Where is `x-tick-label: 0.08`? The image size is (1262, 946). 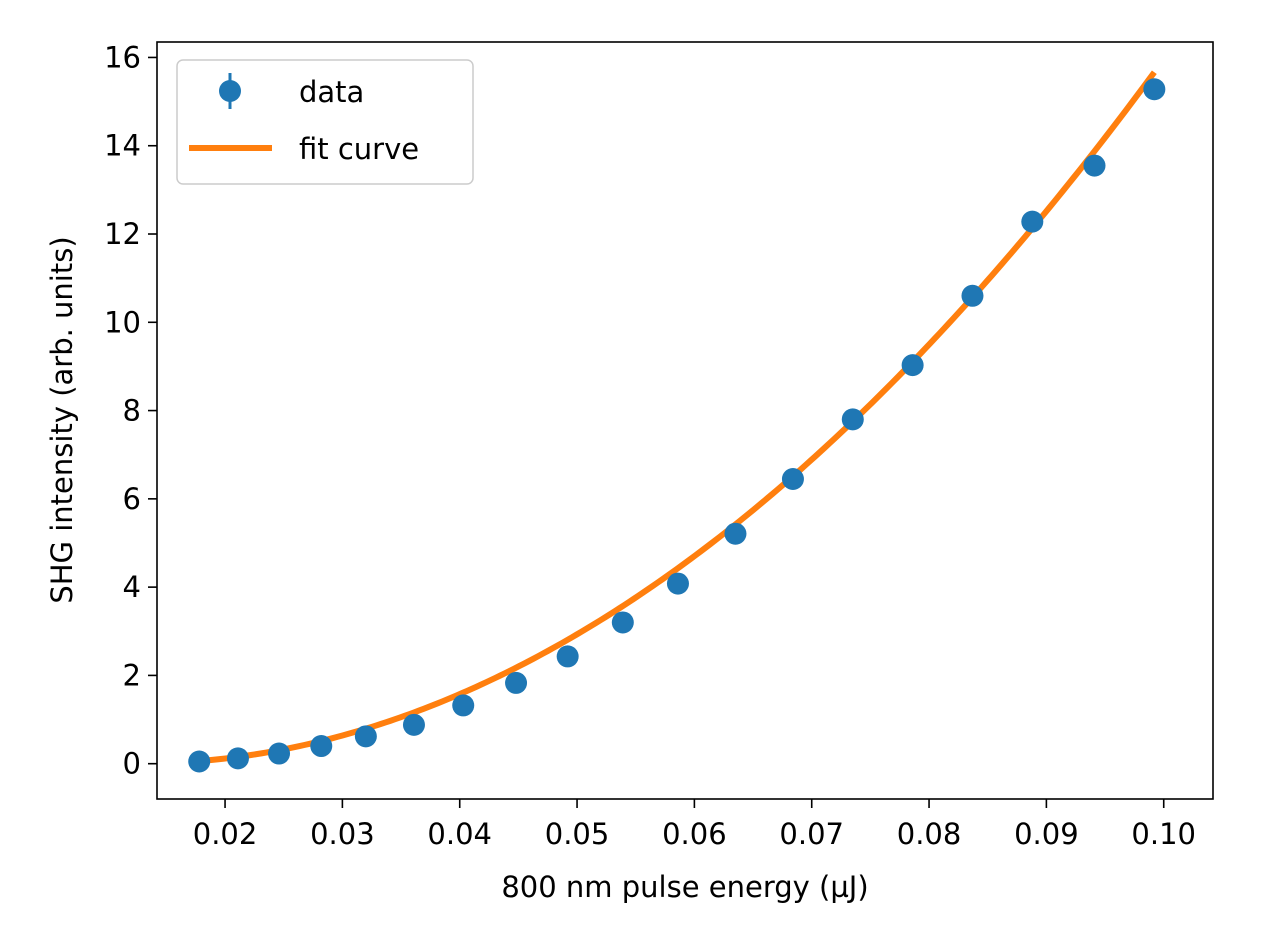
x-tick-label: 0.08 is located at coordinates (929, 834).